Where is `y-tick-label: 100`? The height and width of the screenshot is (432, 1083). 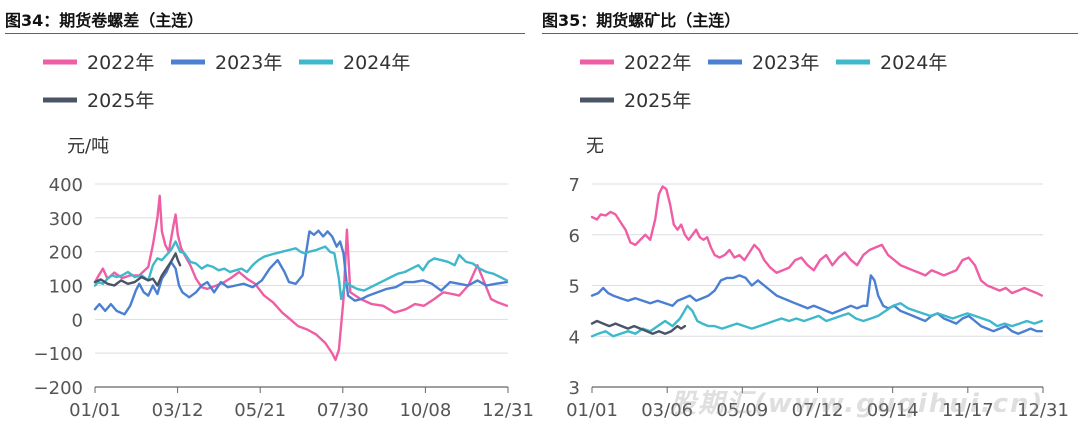 y-tick-label: 100 is located at coordinates (66, 287).